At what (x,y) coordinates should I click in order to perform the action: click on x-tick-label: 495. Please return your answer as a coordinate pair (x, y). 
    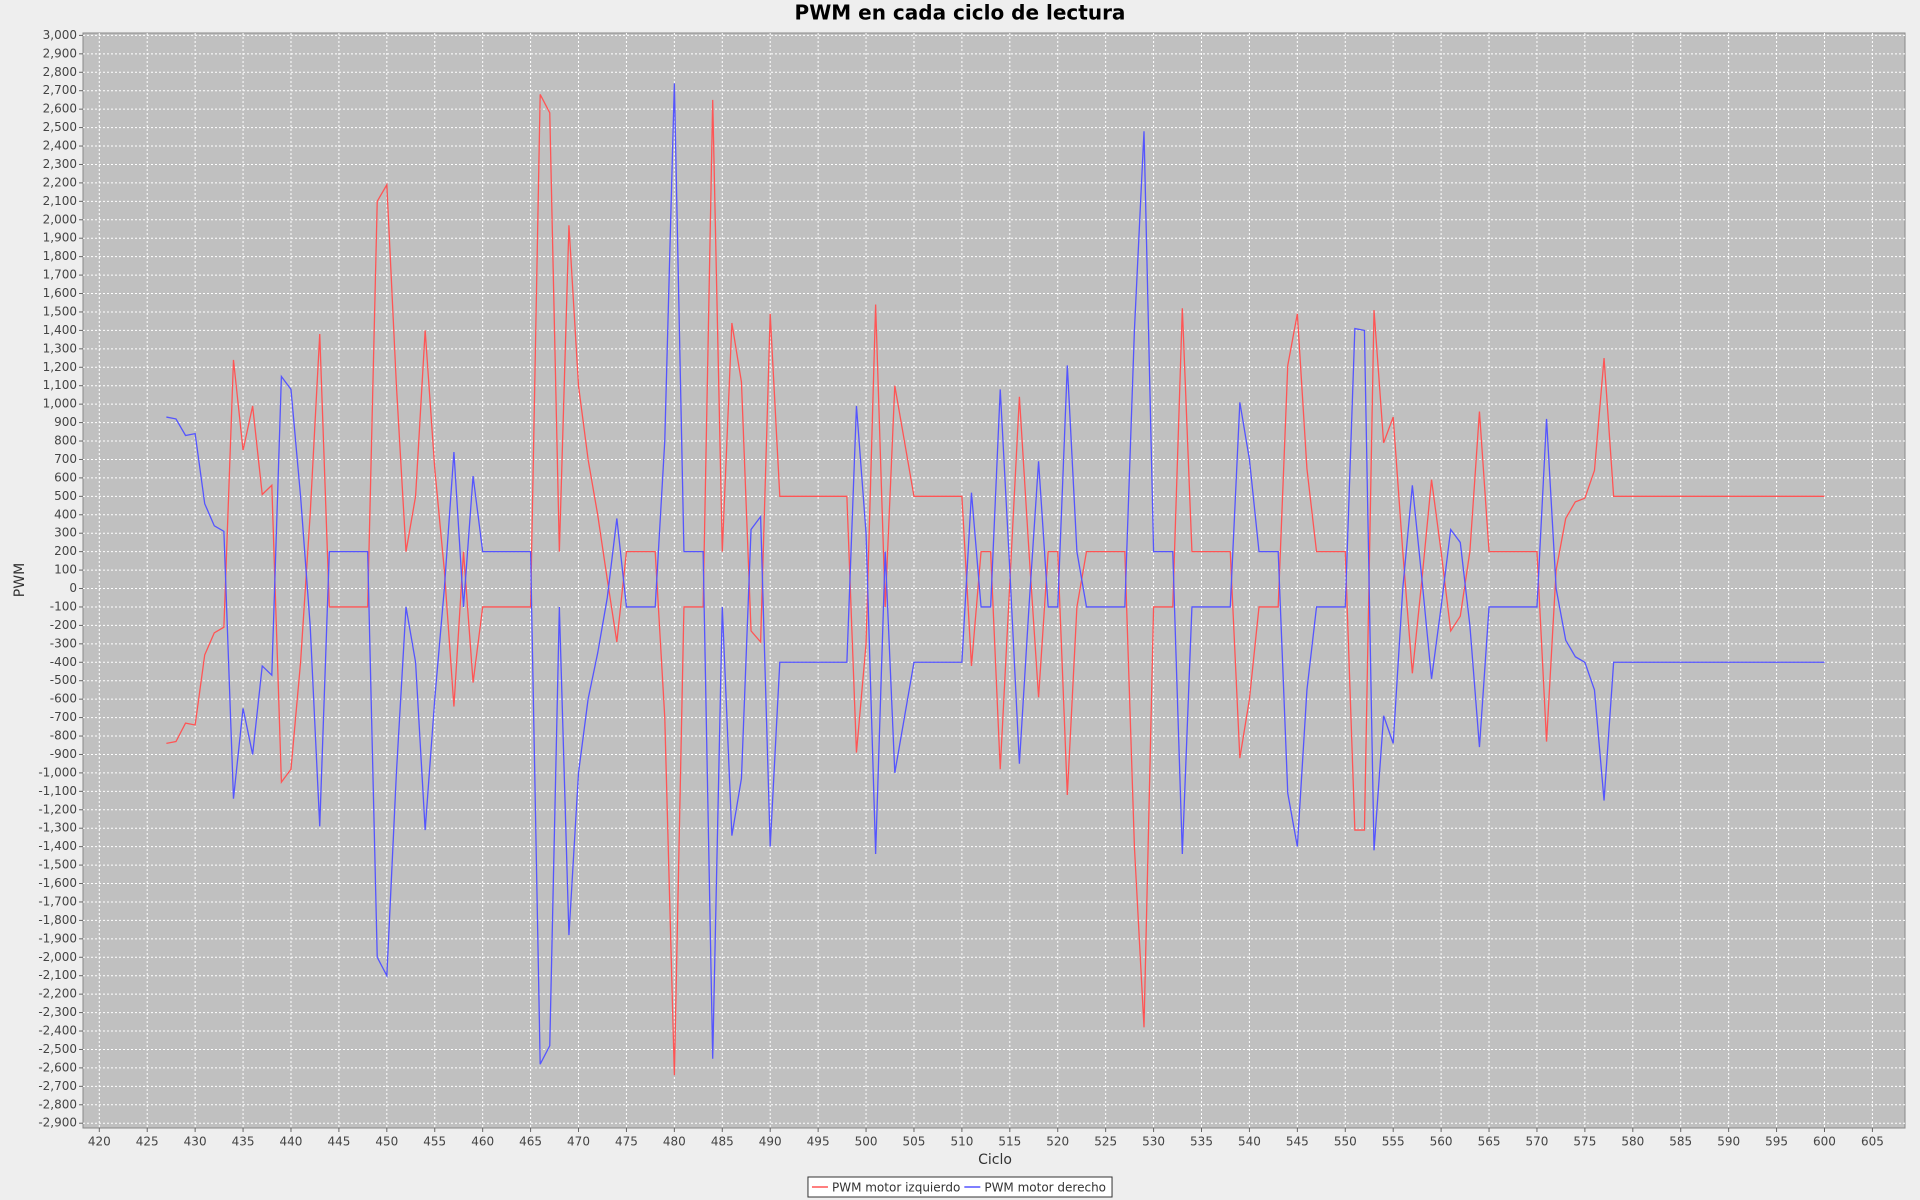
    Looking at the image, I should click on (818, 1142).